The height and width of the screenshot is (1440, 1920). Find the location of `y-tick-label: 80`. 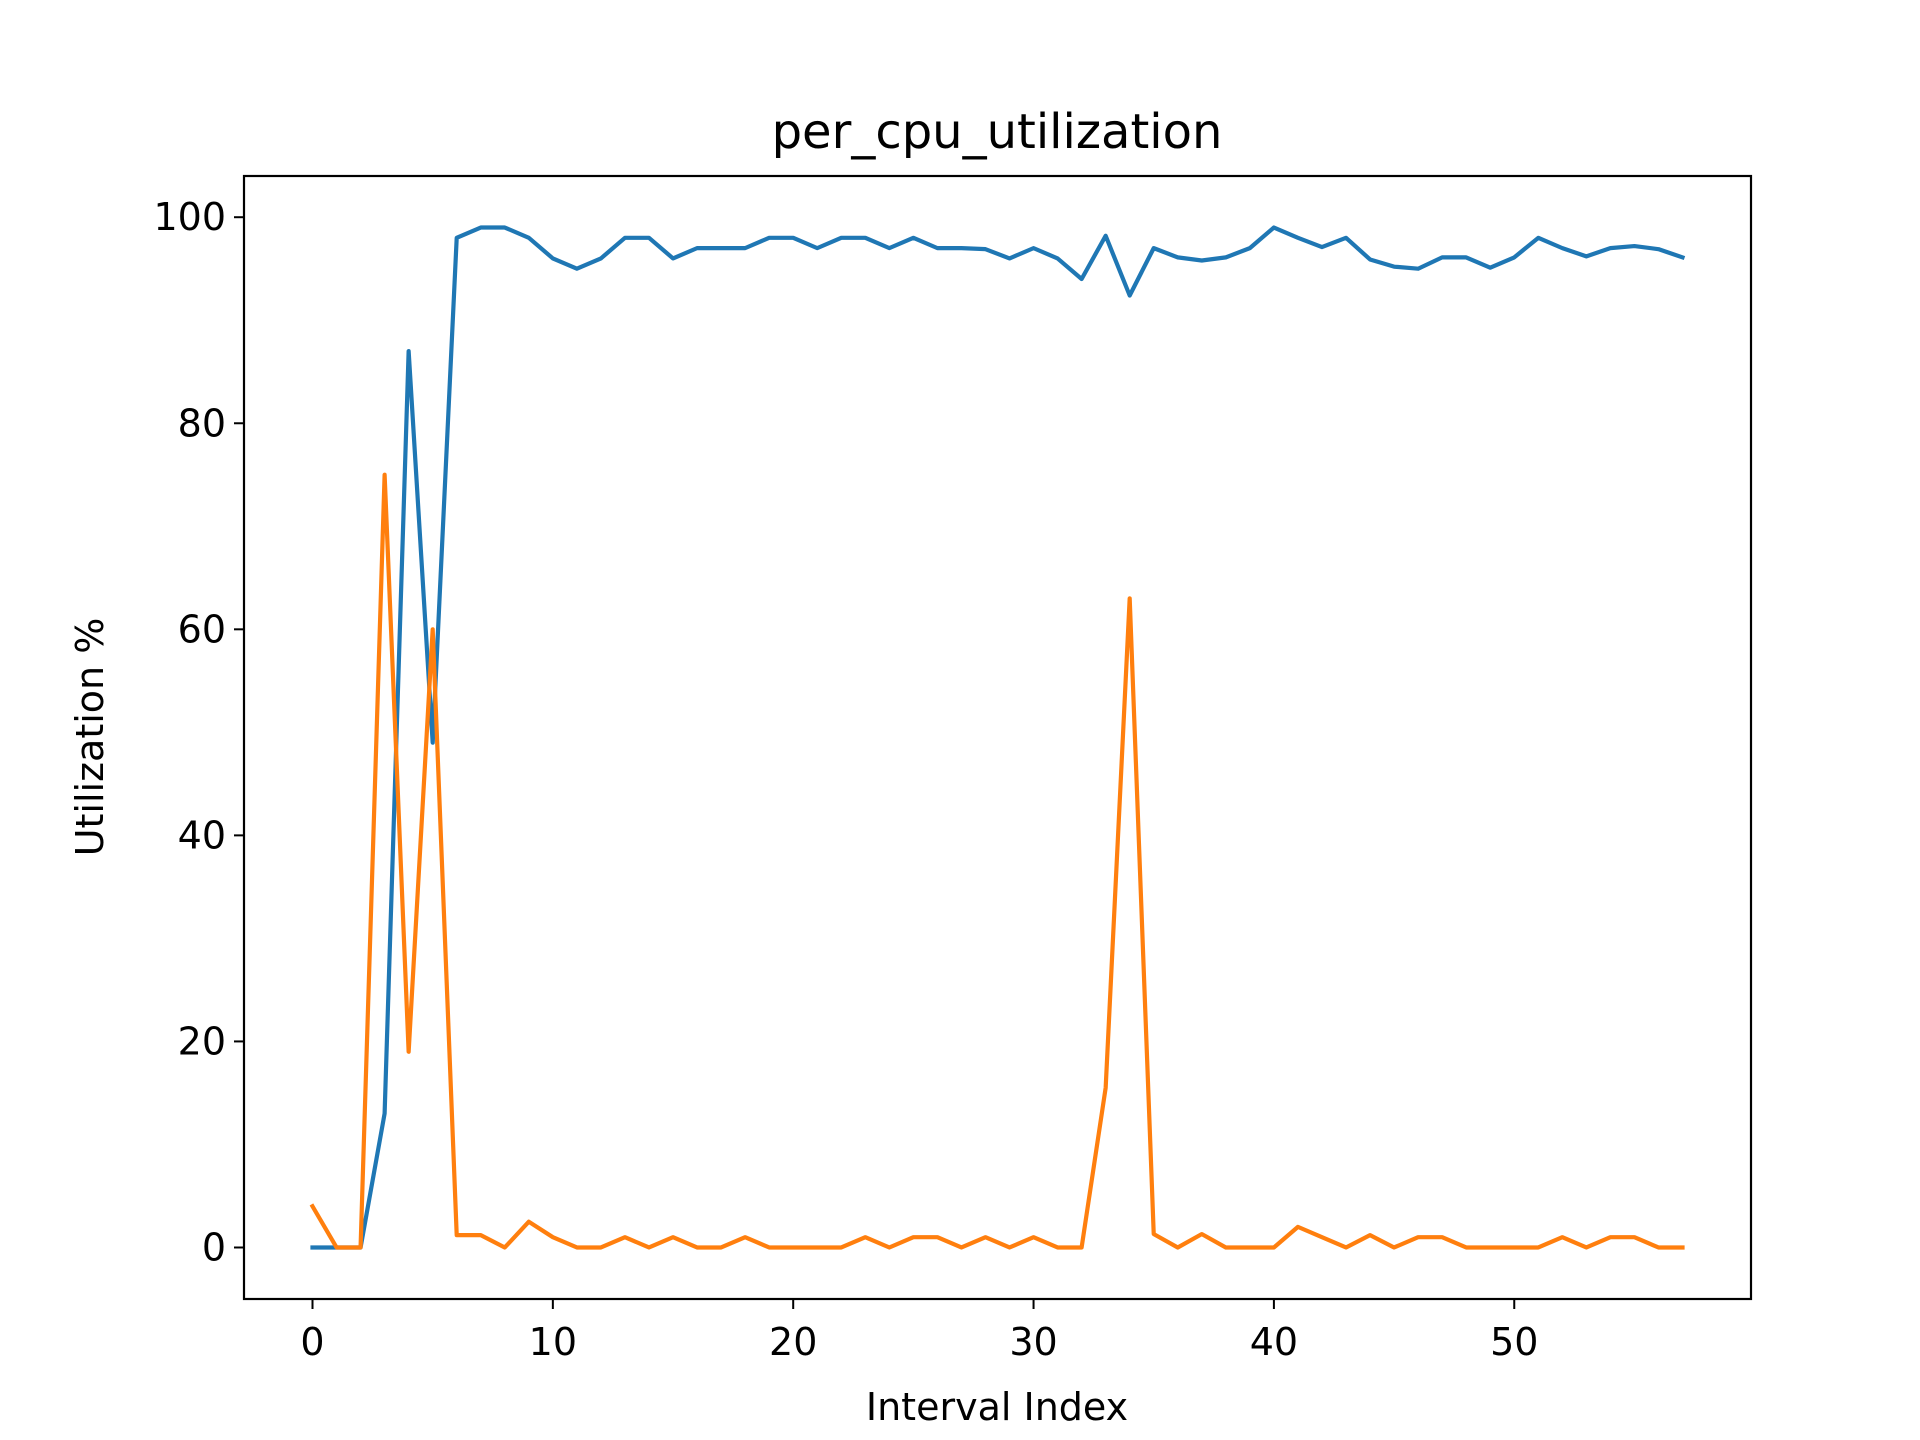

y-tick-label: 80 is located at coordinates (202, 423).